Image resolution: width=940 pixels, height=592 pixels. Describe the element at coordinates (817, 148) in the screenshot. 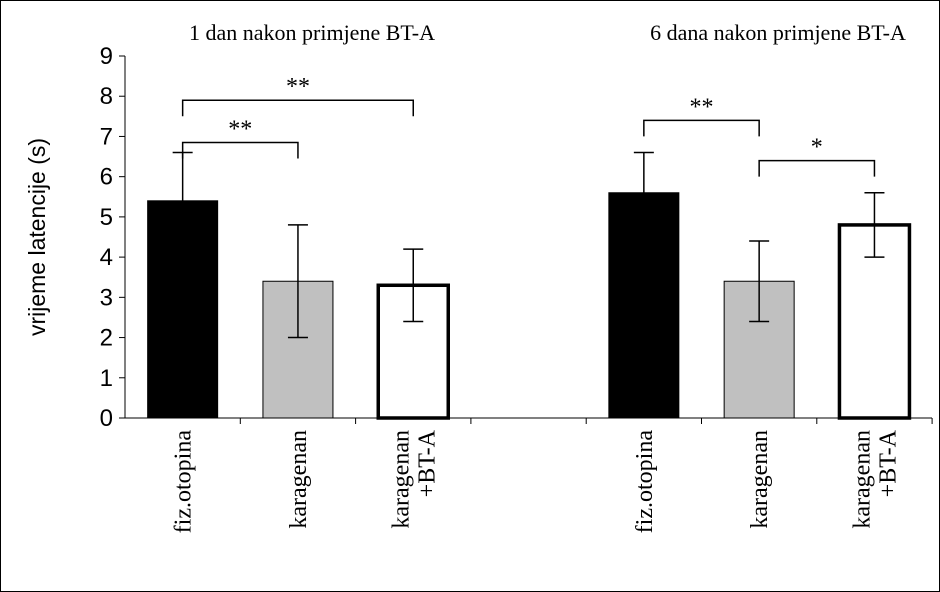

I see `significance-label: *` at that location.